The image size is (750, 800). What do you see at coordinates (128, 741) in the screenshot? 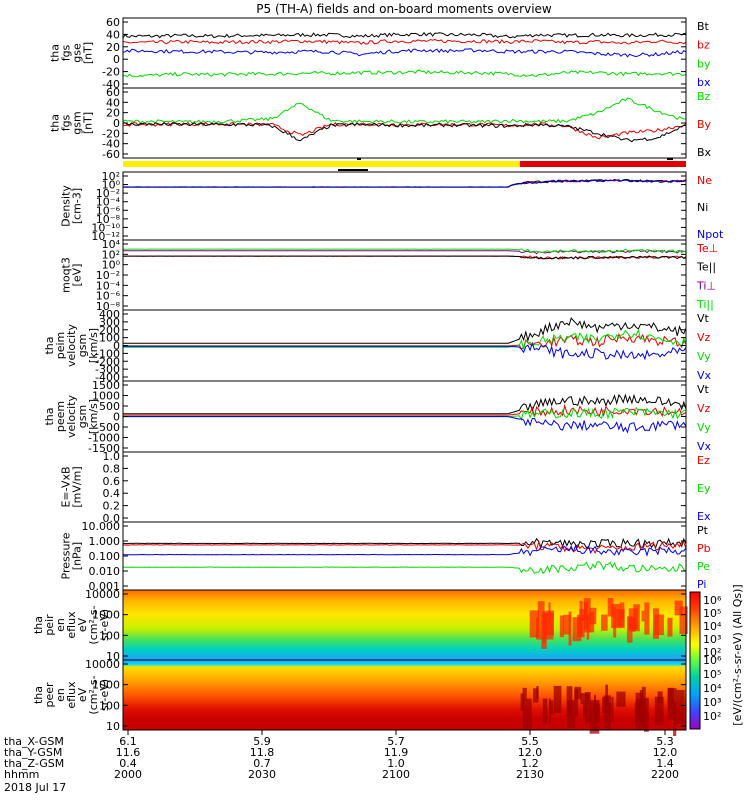
I see `x-row-value: 6.1` at bounding box center [128, 741].